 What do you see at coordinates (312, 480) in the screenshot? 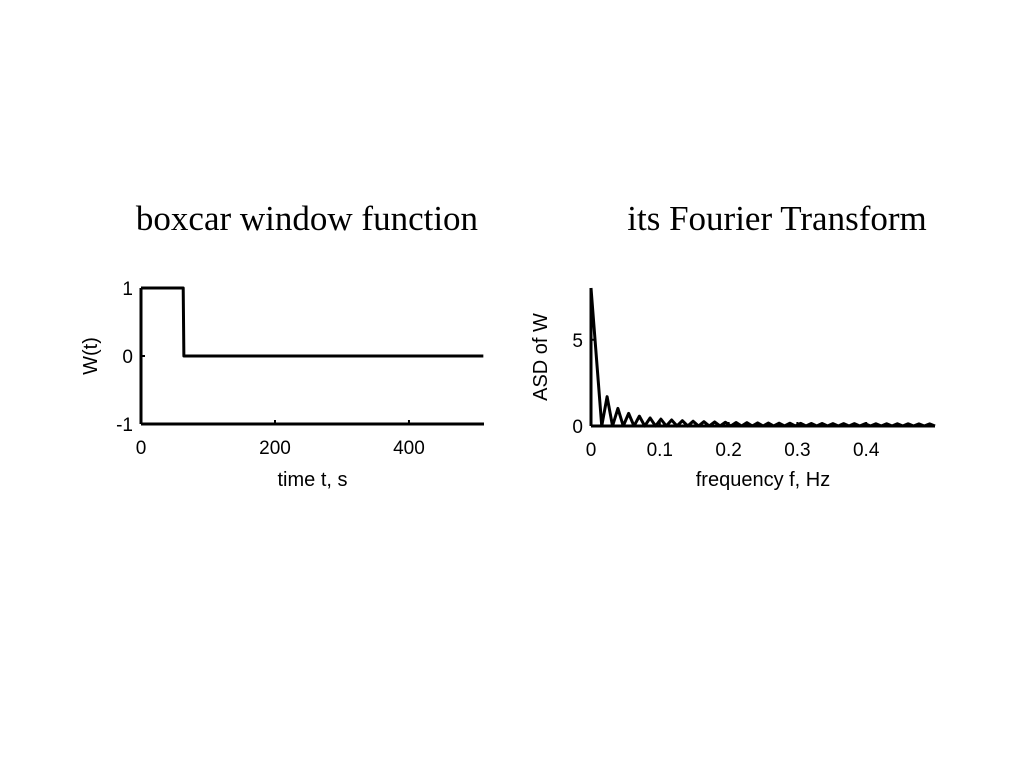
I see `x-axis-label: time t, s` at bounding box center [312, 480].